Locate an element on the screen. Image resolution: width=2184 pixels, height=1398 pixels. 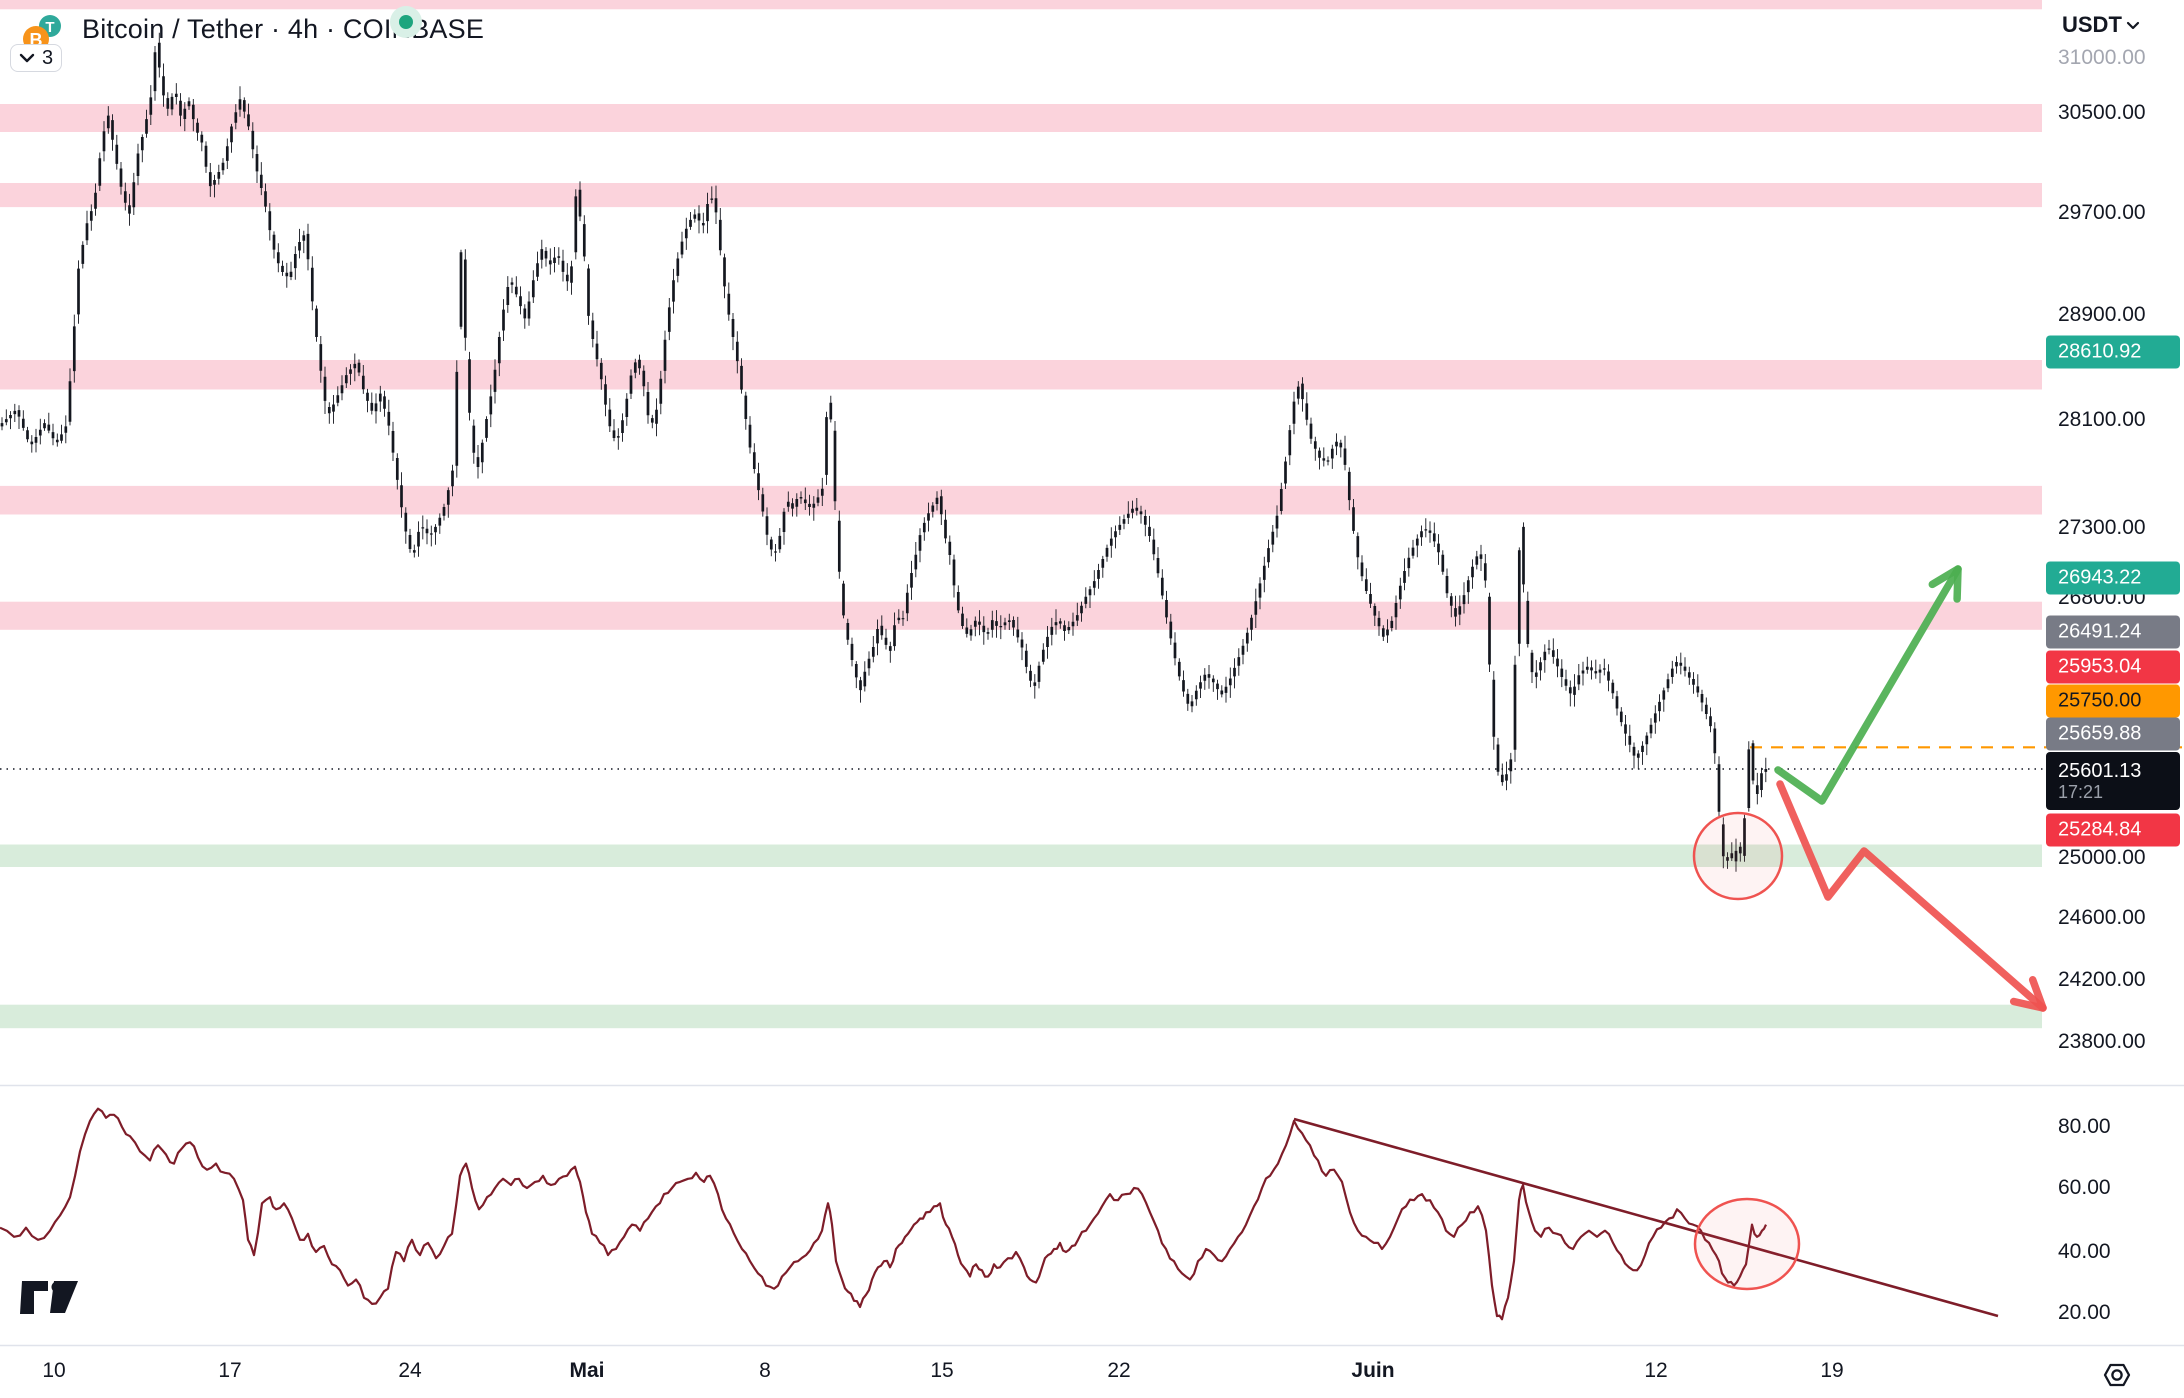
time-axis-label: 15 is located at coordinates (942, 1370).